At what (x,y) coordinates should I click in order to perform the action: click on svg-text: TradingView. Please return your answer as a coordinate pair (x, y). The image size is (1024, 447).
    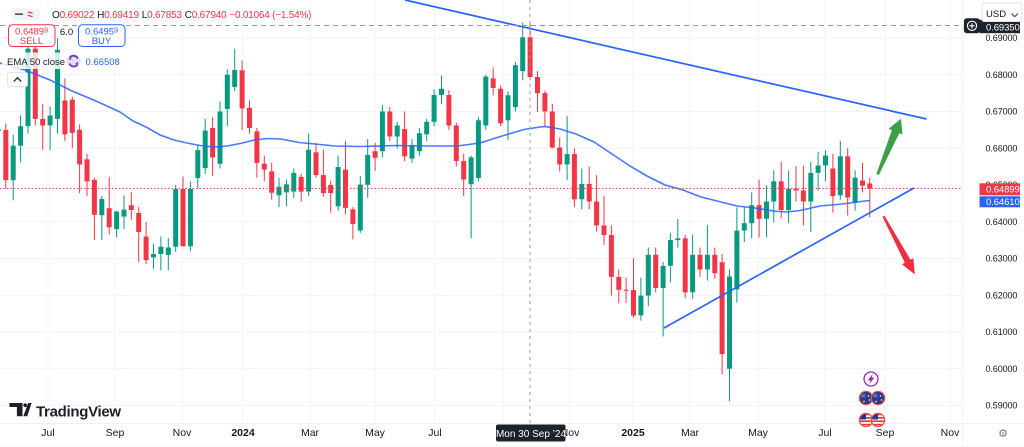
    Looking at the image, I should click on (78, 411).